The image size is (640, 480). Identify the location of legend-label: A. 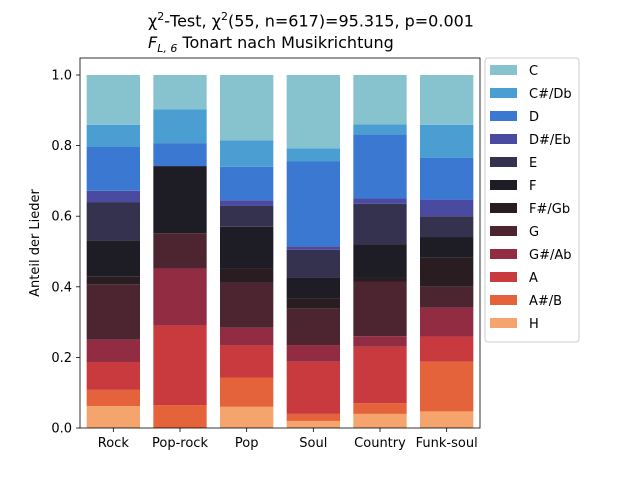
(533, 278).